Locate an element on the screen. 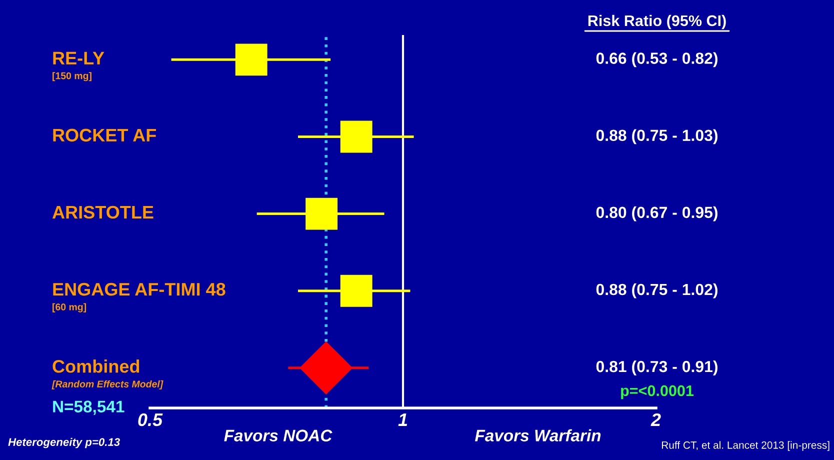 The height and width of the screenshot is (460, 834). annotation: p=<0.0001 is located at coordinates (657, 392).